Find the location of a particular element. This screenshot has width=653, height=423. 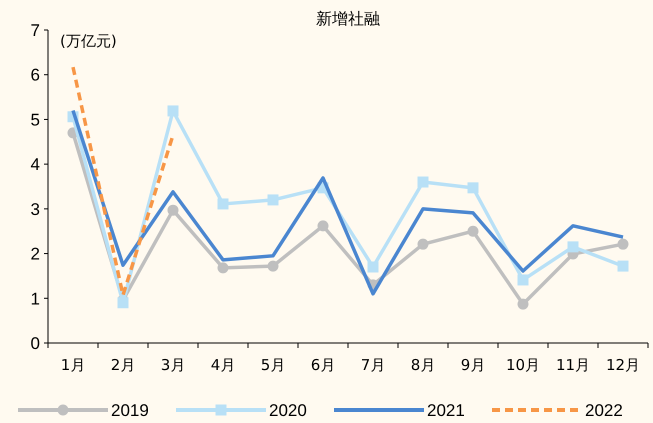

y-tick-label: 2 is located at coordinates (35, 254).